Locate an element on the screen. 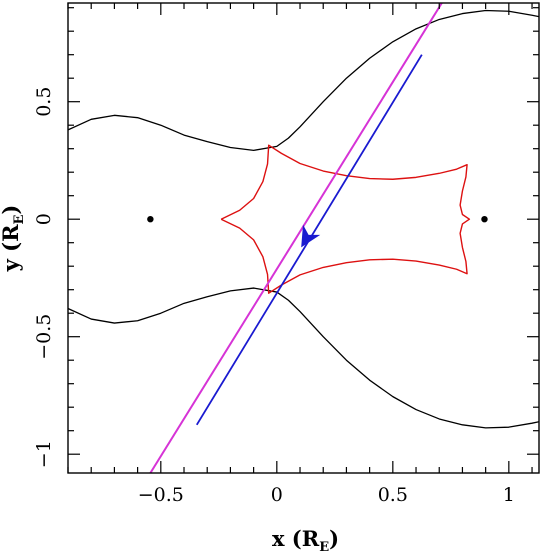  x-tick-label: 0 is located at coordinates (277, 495).